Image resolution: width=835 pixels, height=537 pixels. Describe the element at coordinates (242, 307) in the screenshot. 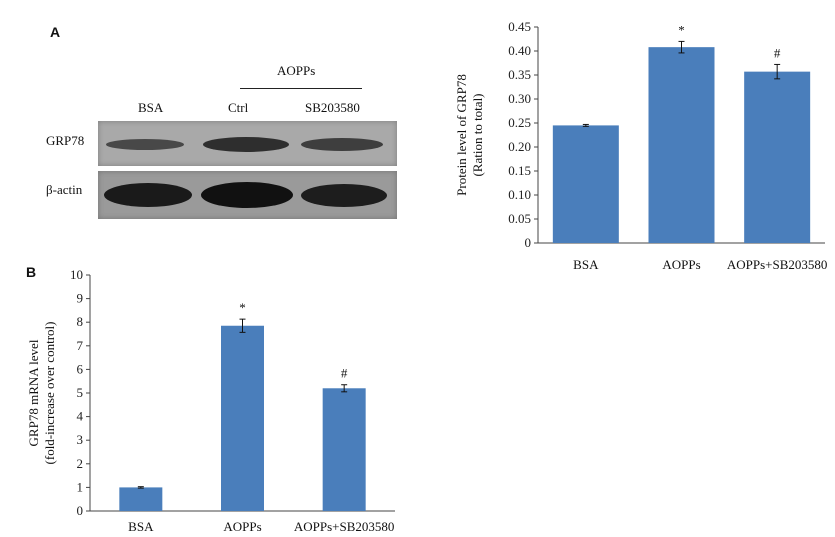

I see `chart-b-significance-mark: *` at that location.